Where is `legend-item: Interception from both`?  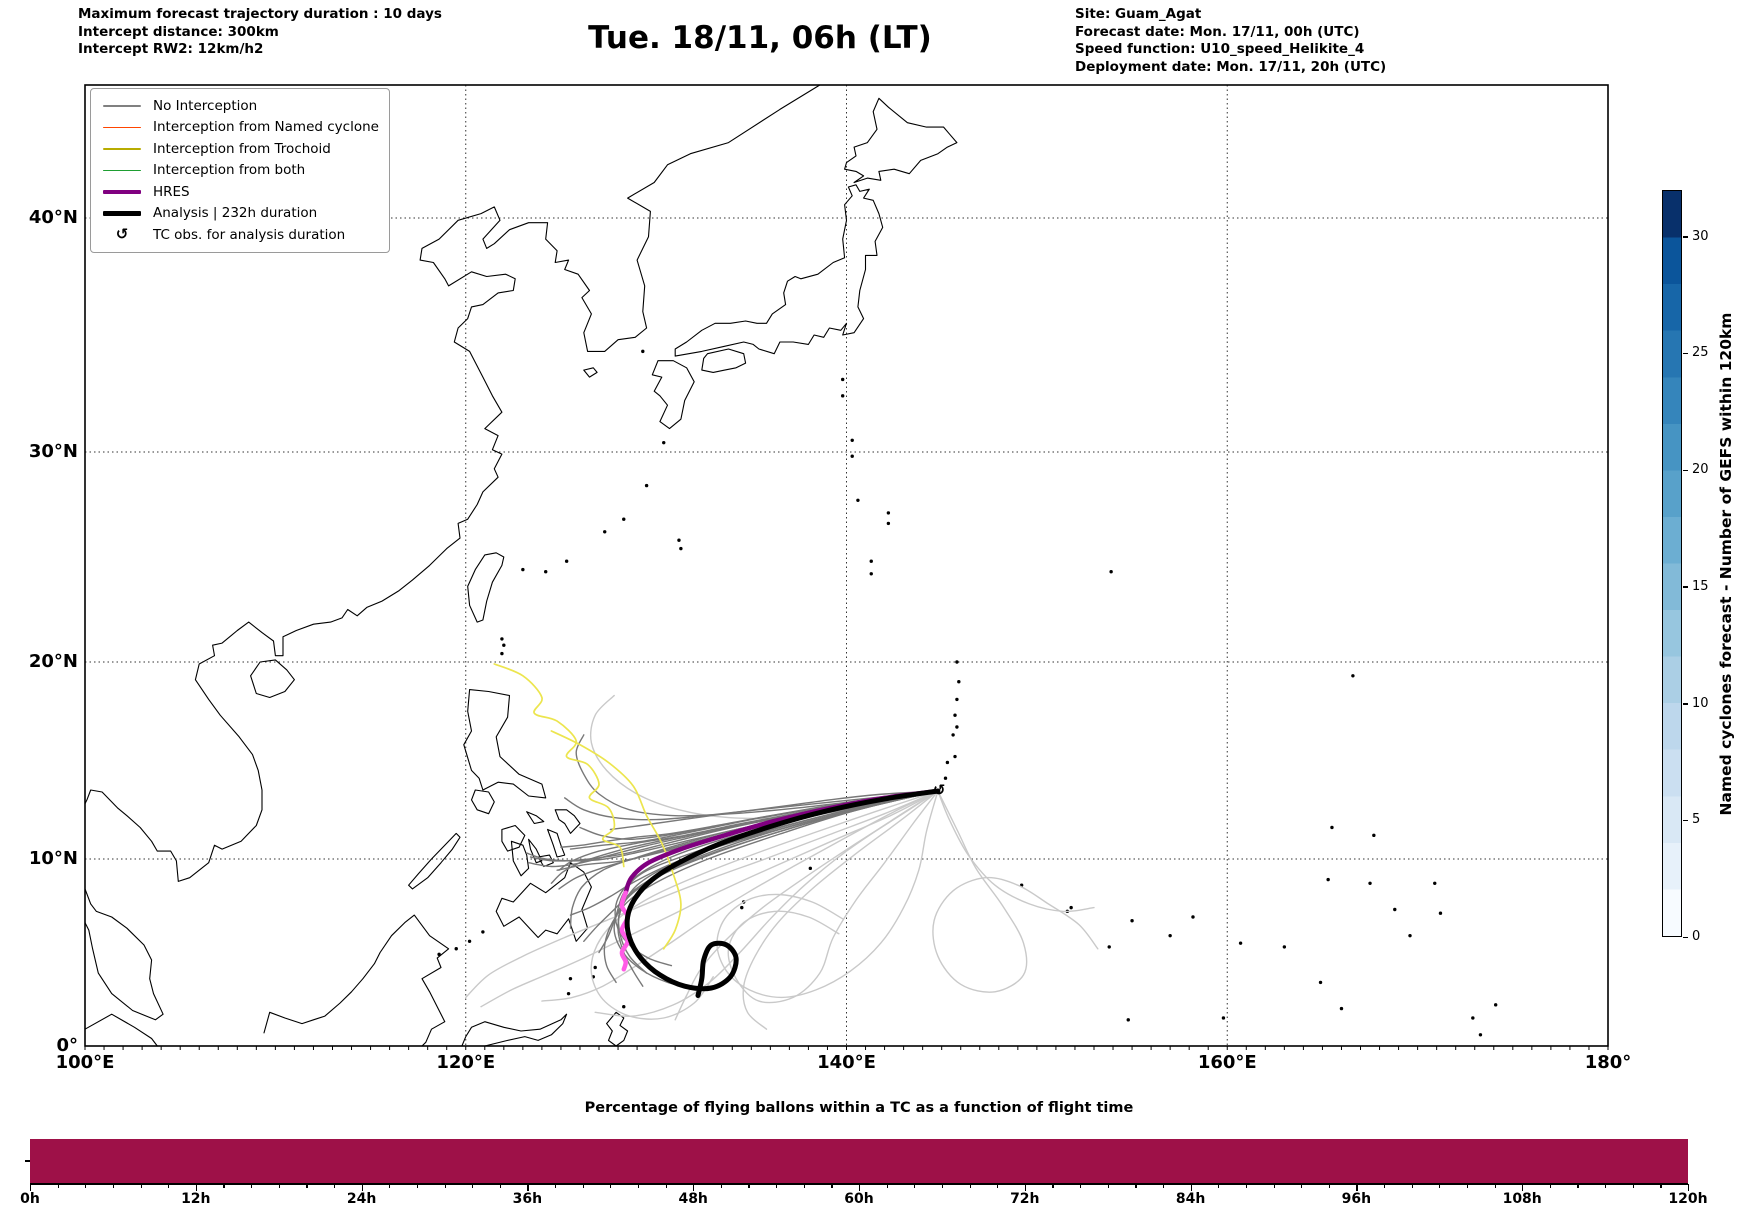 legend-item: Interception from both is located at coordinates (241, 171).